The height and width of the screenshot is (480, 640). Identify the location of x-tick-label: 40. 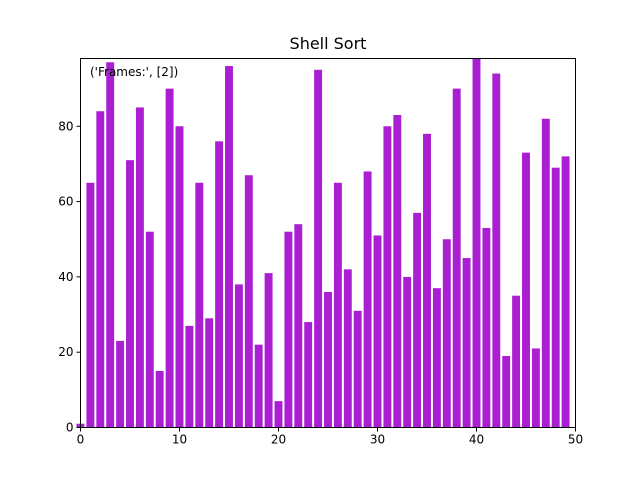
(476, 440).